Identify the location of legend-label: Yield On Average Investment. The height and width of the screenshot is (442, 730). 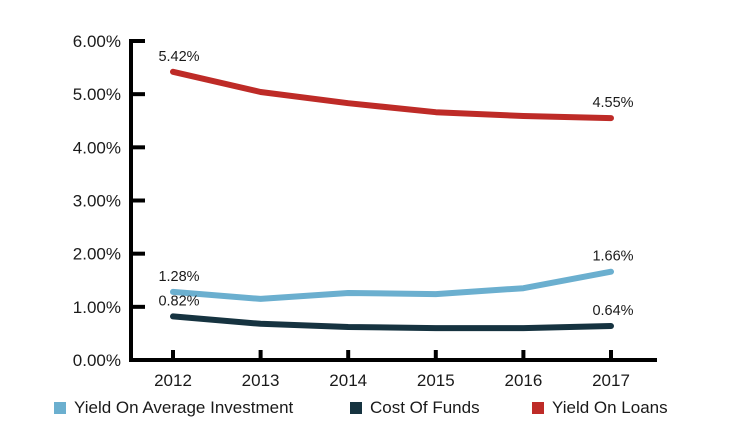
(184, 407).